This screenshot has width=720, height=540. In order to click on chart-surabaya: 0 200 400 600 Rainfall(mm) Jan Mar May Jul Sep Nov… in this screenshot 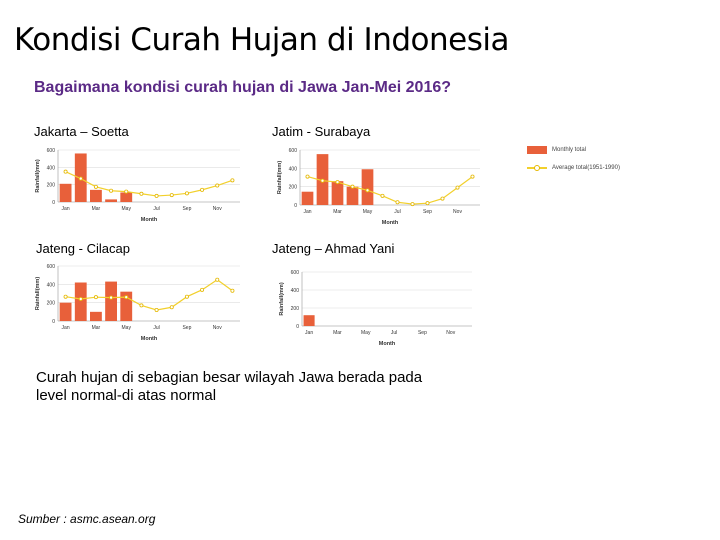, I will do `click(378, 187)`.